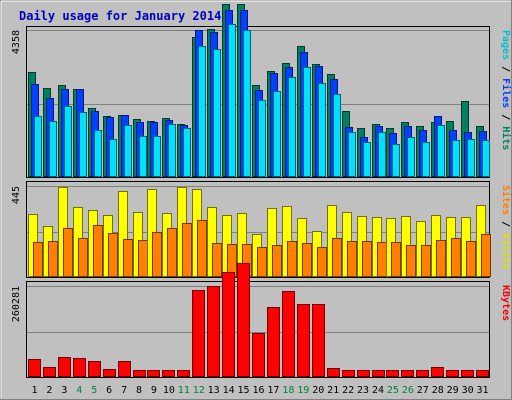  Describe the element at coordinates (348, 390) in the screenshot. I see `day-label-22: 22` at that location.